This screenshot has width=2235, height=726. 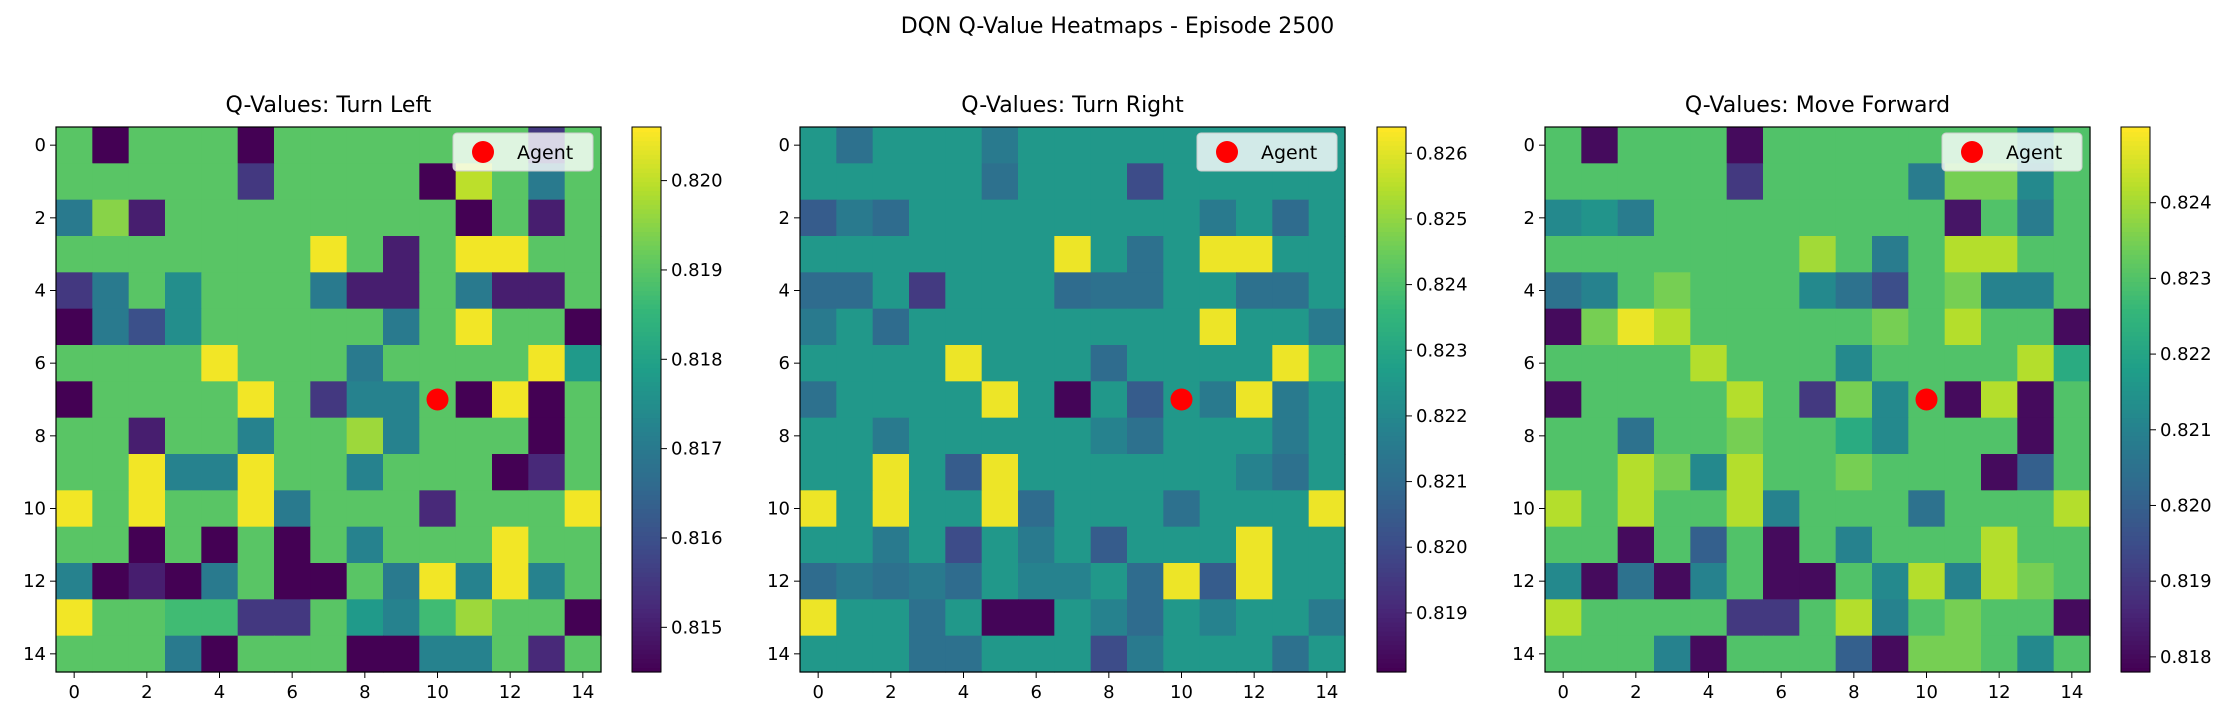 What do you see at coordinates (778, 509) in the screenshot?
I see `y-tick-label: 10` at bounding box center [778, 509].